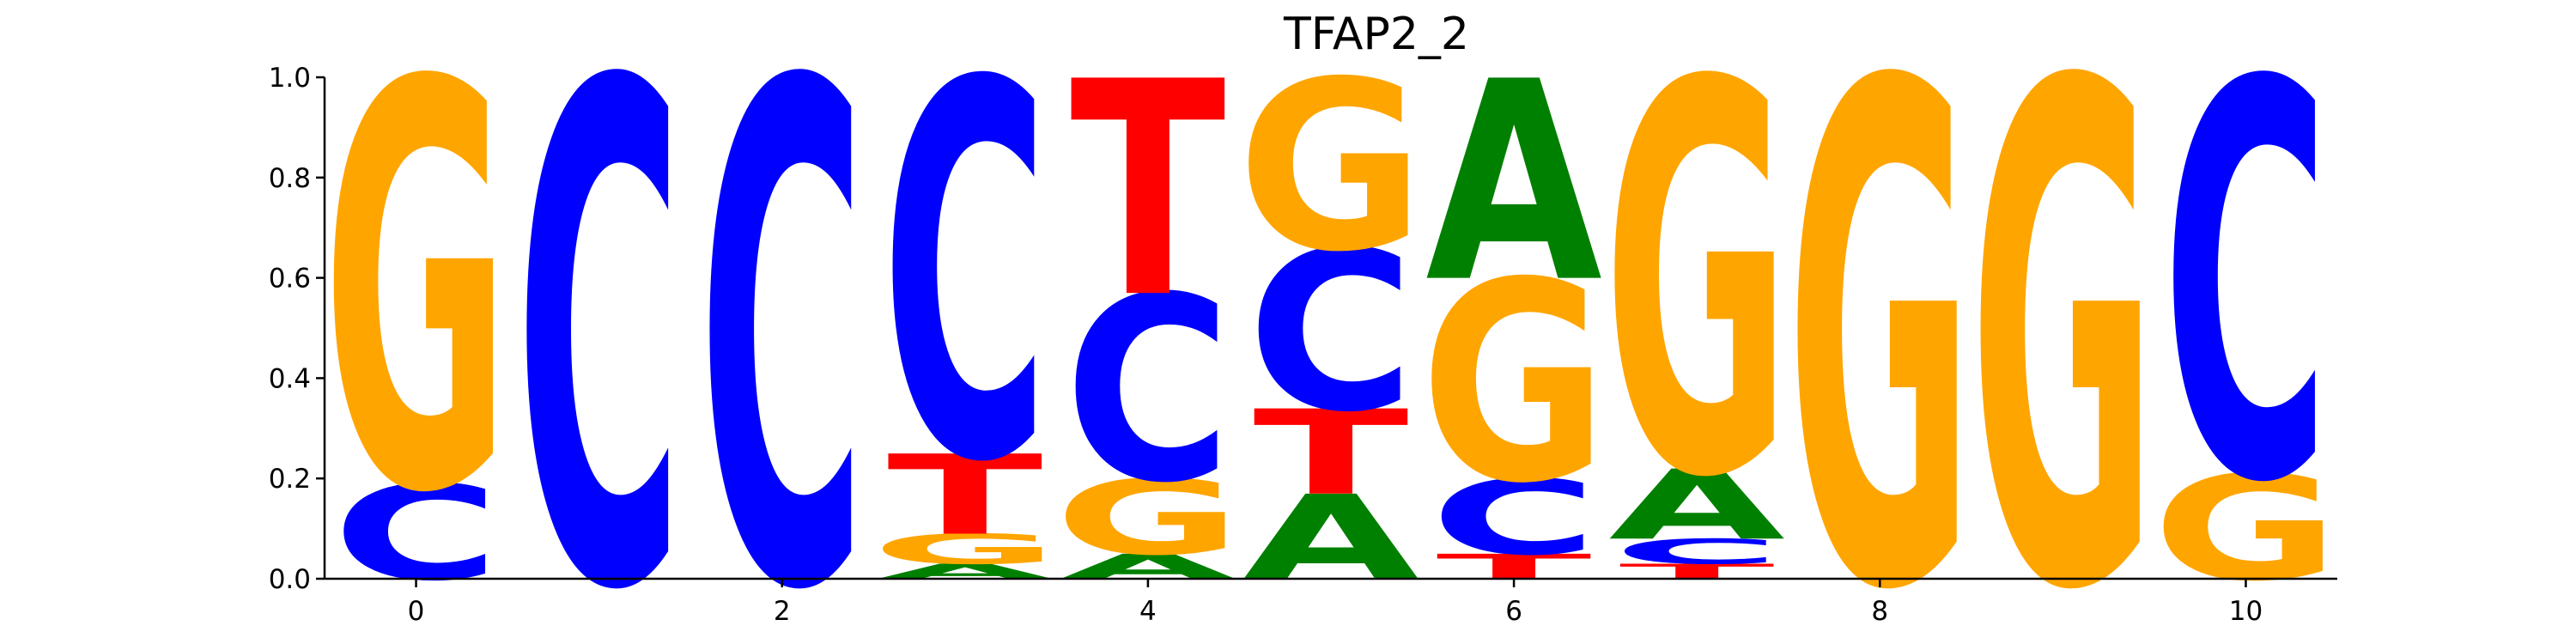 The image size is (2576, 644). What do you see at coordinates (965, 550) in the screenshot?
I see `logo-letter-g-pos-3: G` at bounding box center [965, 550].